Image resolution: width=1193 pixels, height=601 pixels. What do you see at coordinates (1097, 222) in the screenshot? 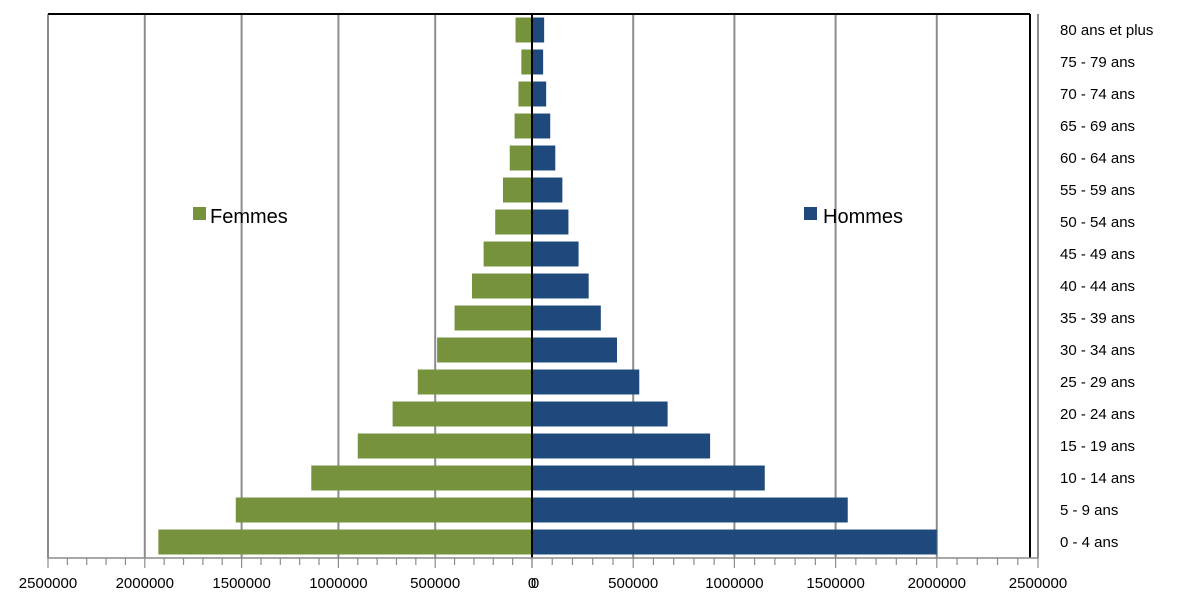
I see `category-label: 50 - 54 ans` at bounding box center [1097, 222].